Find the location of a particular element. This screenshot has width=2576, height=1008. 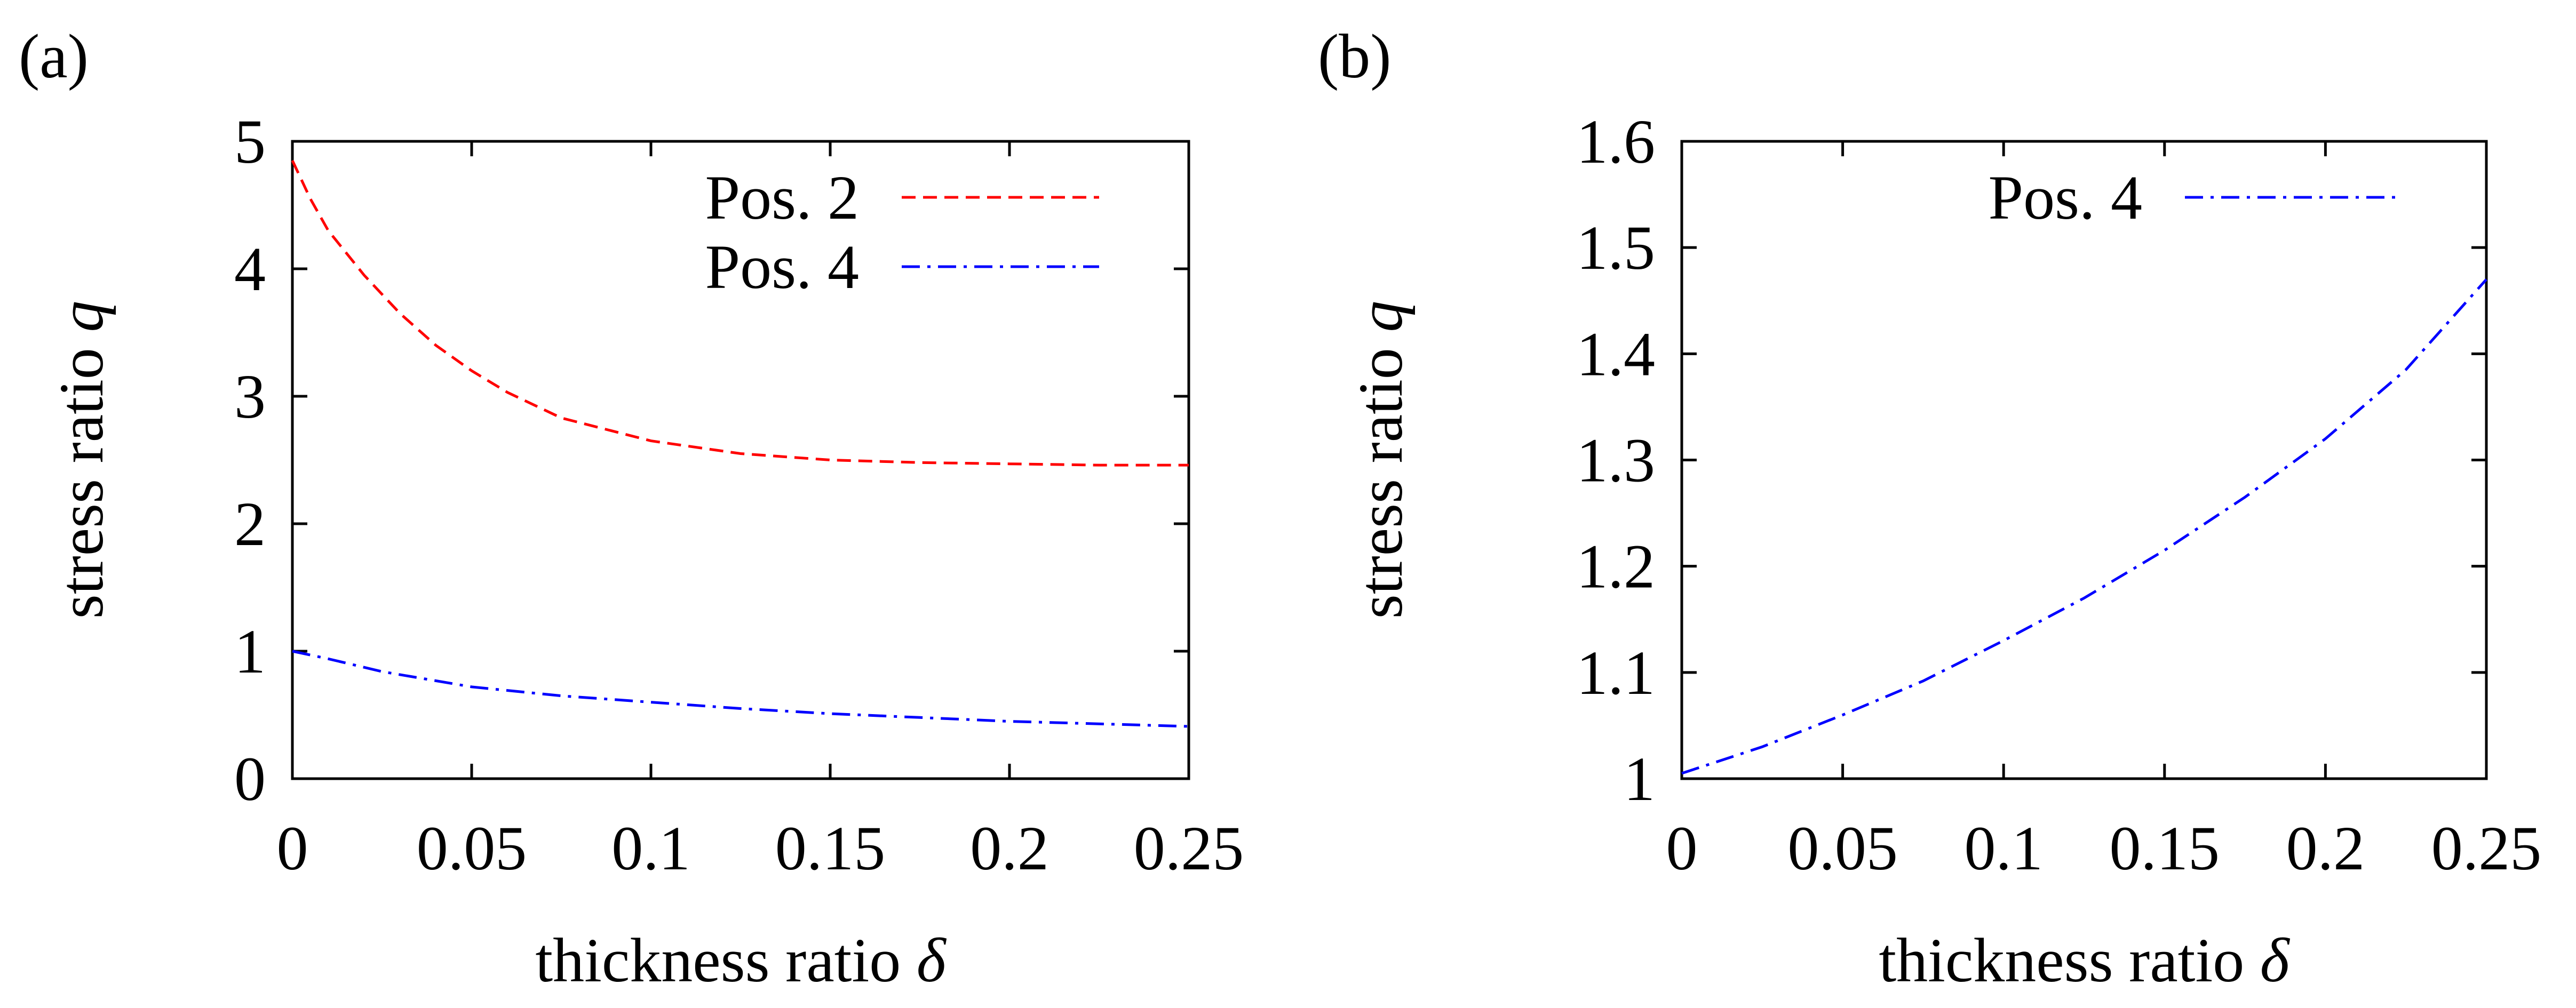

panel-b-ylabel: stress ratio q is located at coordinates (1381, 460).